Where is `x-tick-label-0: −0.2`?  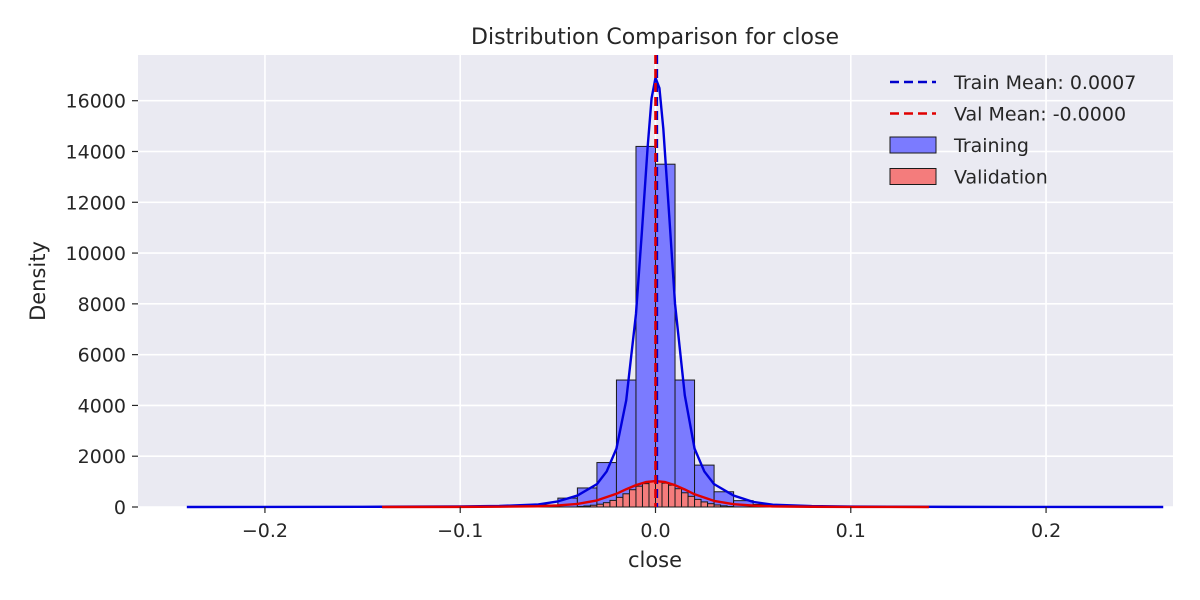 x-tick-label-0: −0.2 is located at coordinates (265, 531).